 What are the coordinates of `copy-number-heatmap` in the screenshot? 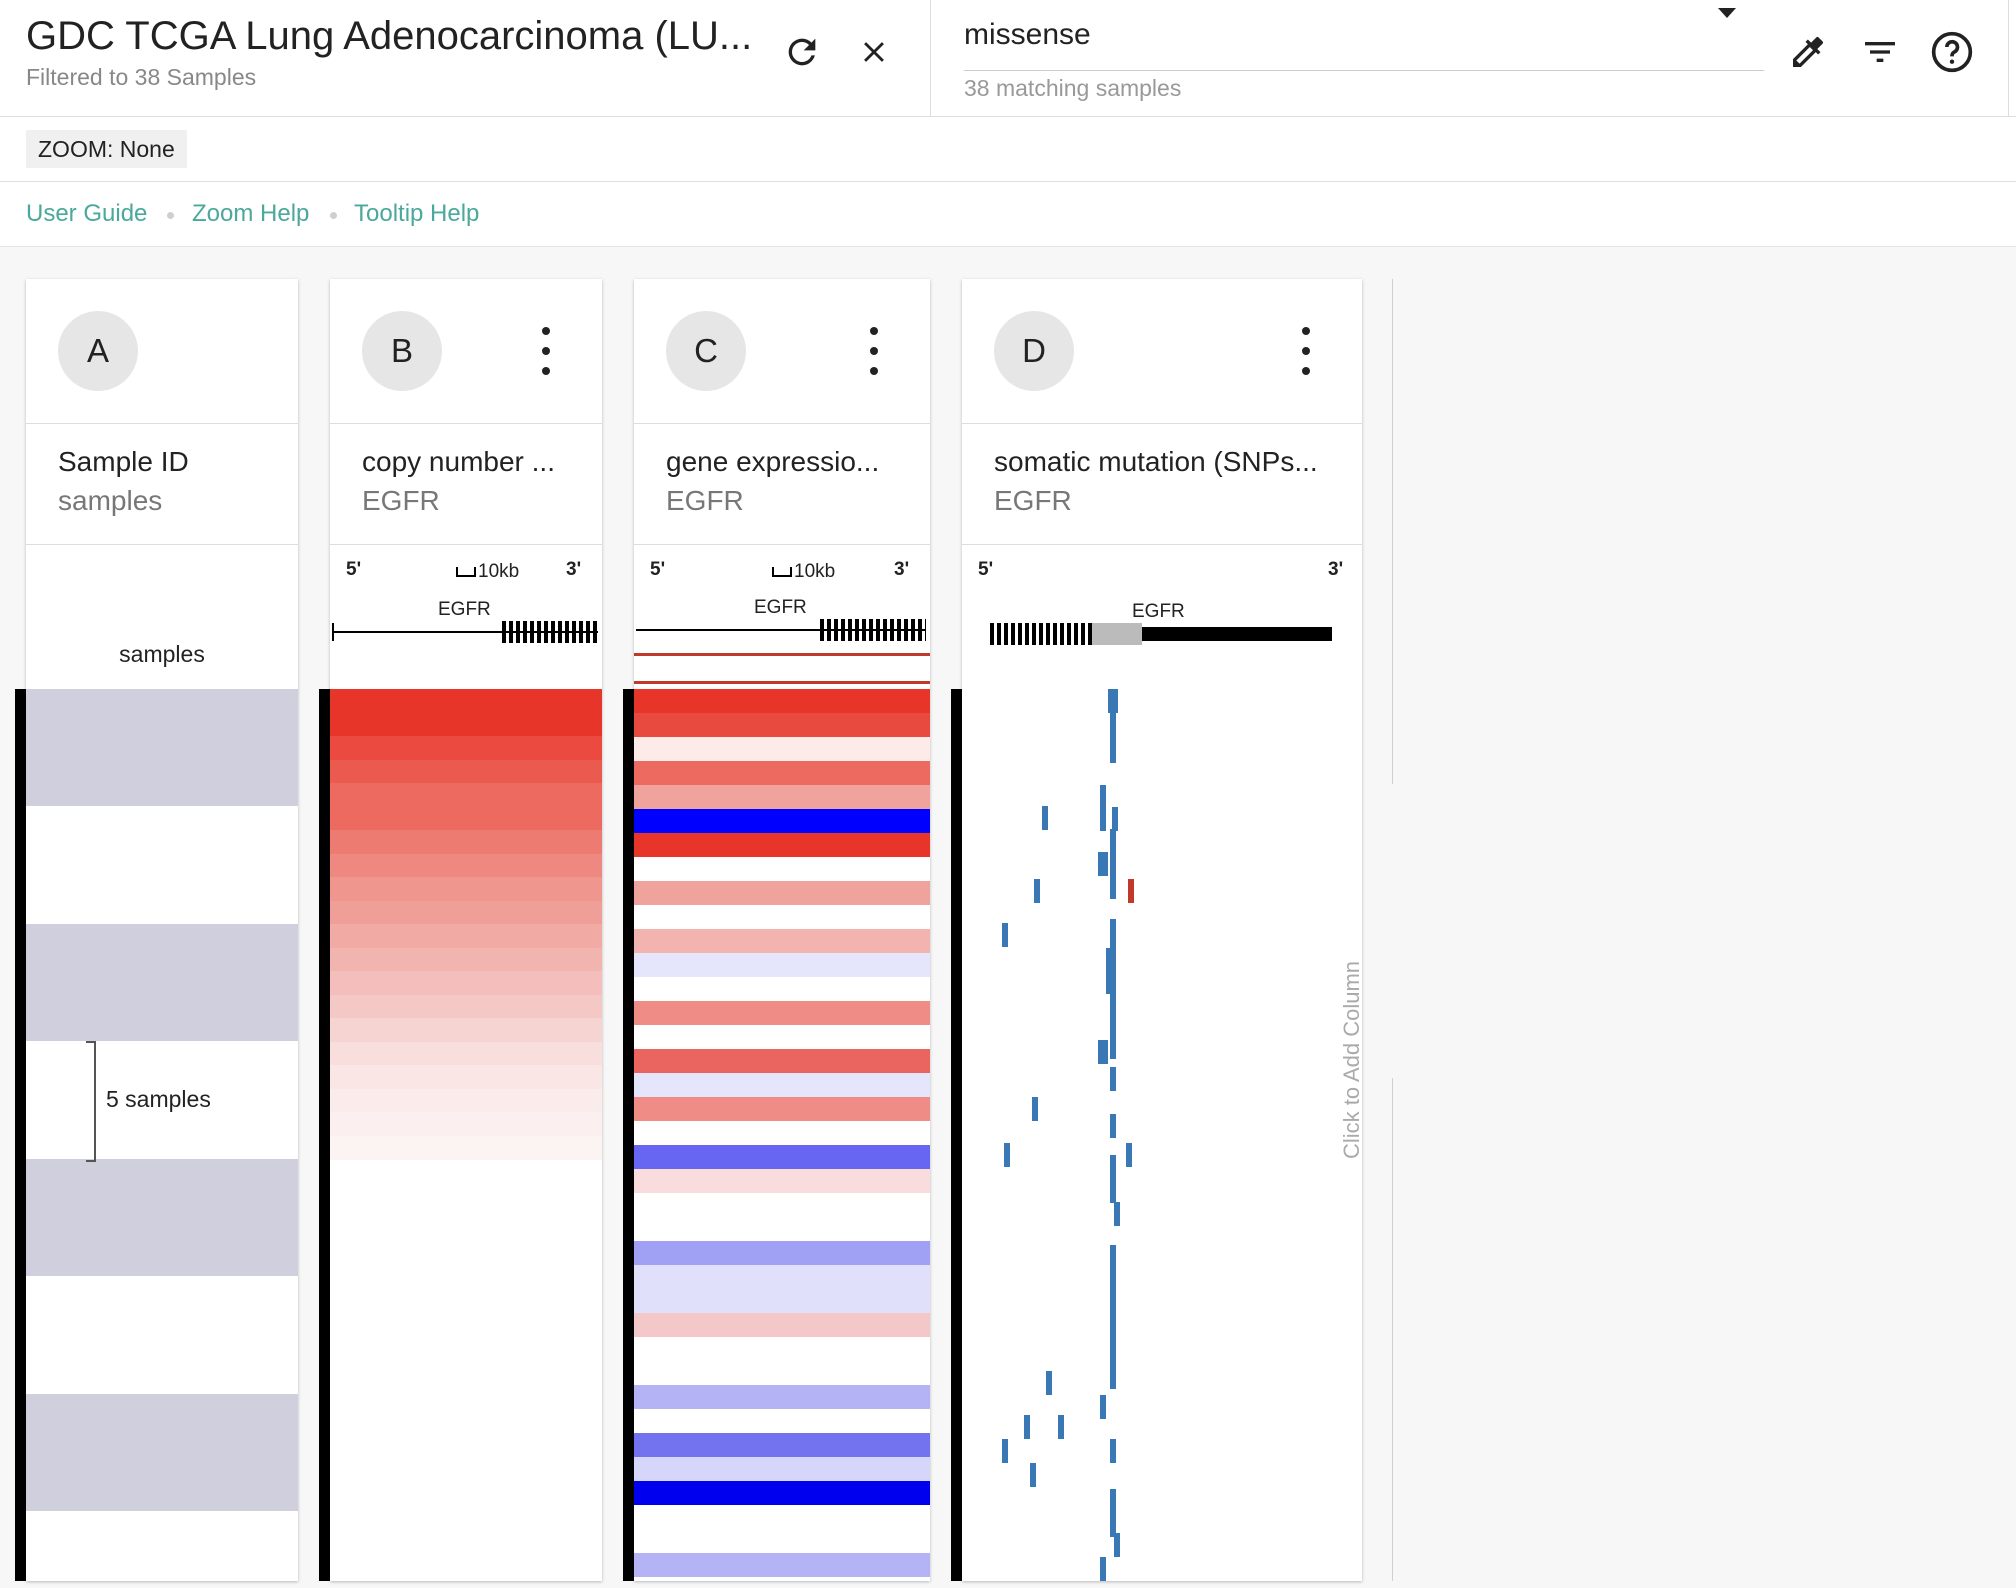 It's located at (466, 1135).